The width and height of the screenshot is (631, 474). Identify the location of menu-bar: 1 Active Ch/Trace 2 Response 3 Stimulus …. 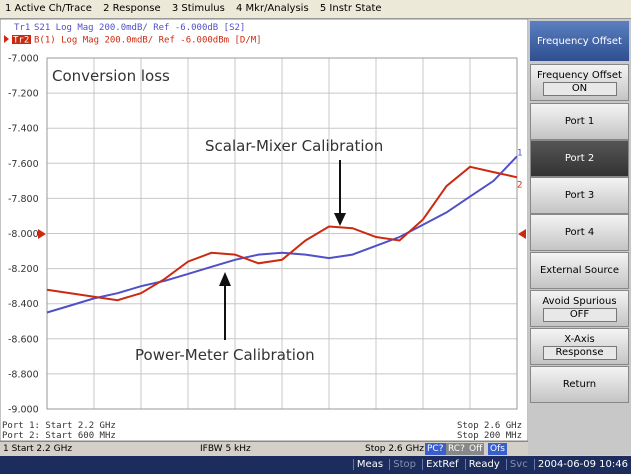
(315, 9).